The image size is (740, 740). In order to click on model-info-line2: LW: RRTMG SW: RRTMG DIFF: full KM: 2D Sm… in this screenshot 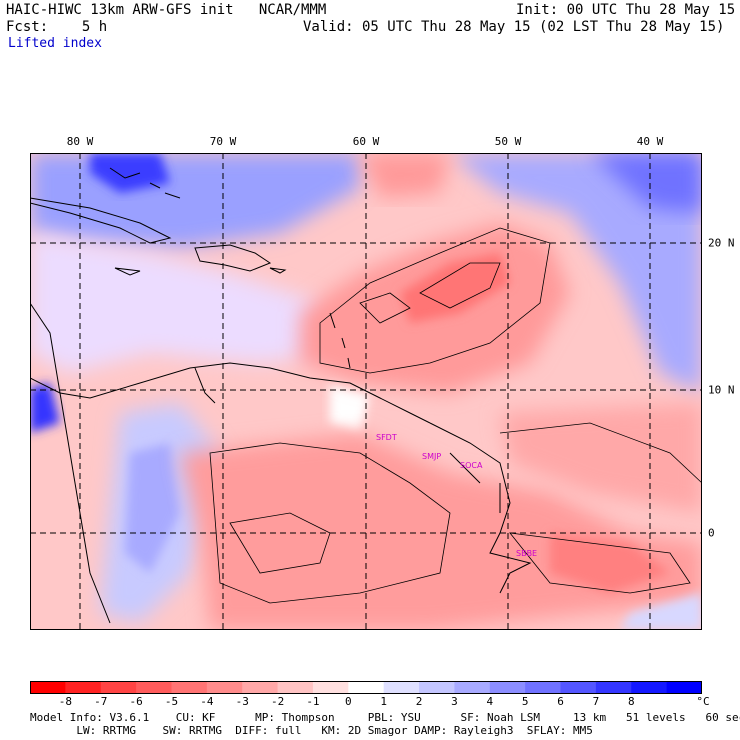, I will do `click(311, 730)`.